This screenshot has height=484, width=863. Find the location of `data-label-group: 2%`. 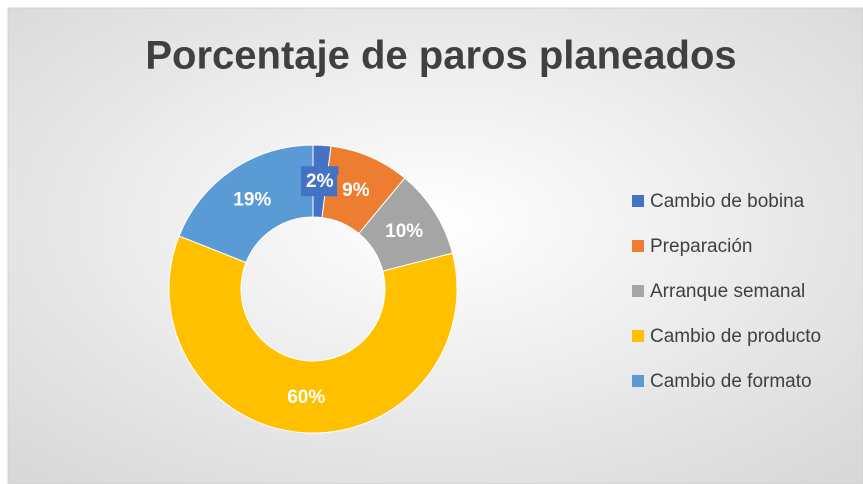

data-label-group: 2% is located at coordinates (320, 181).